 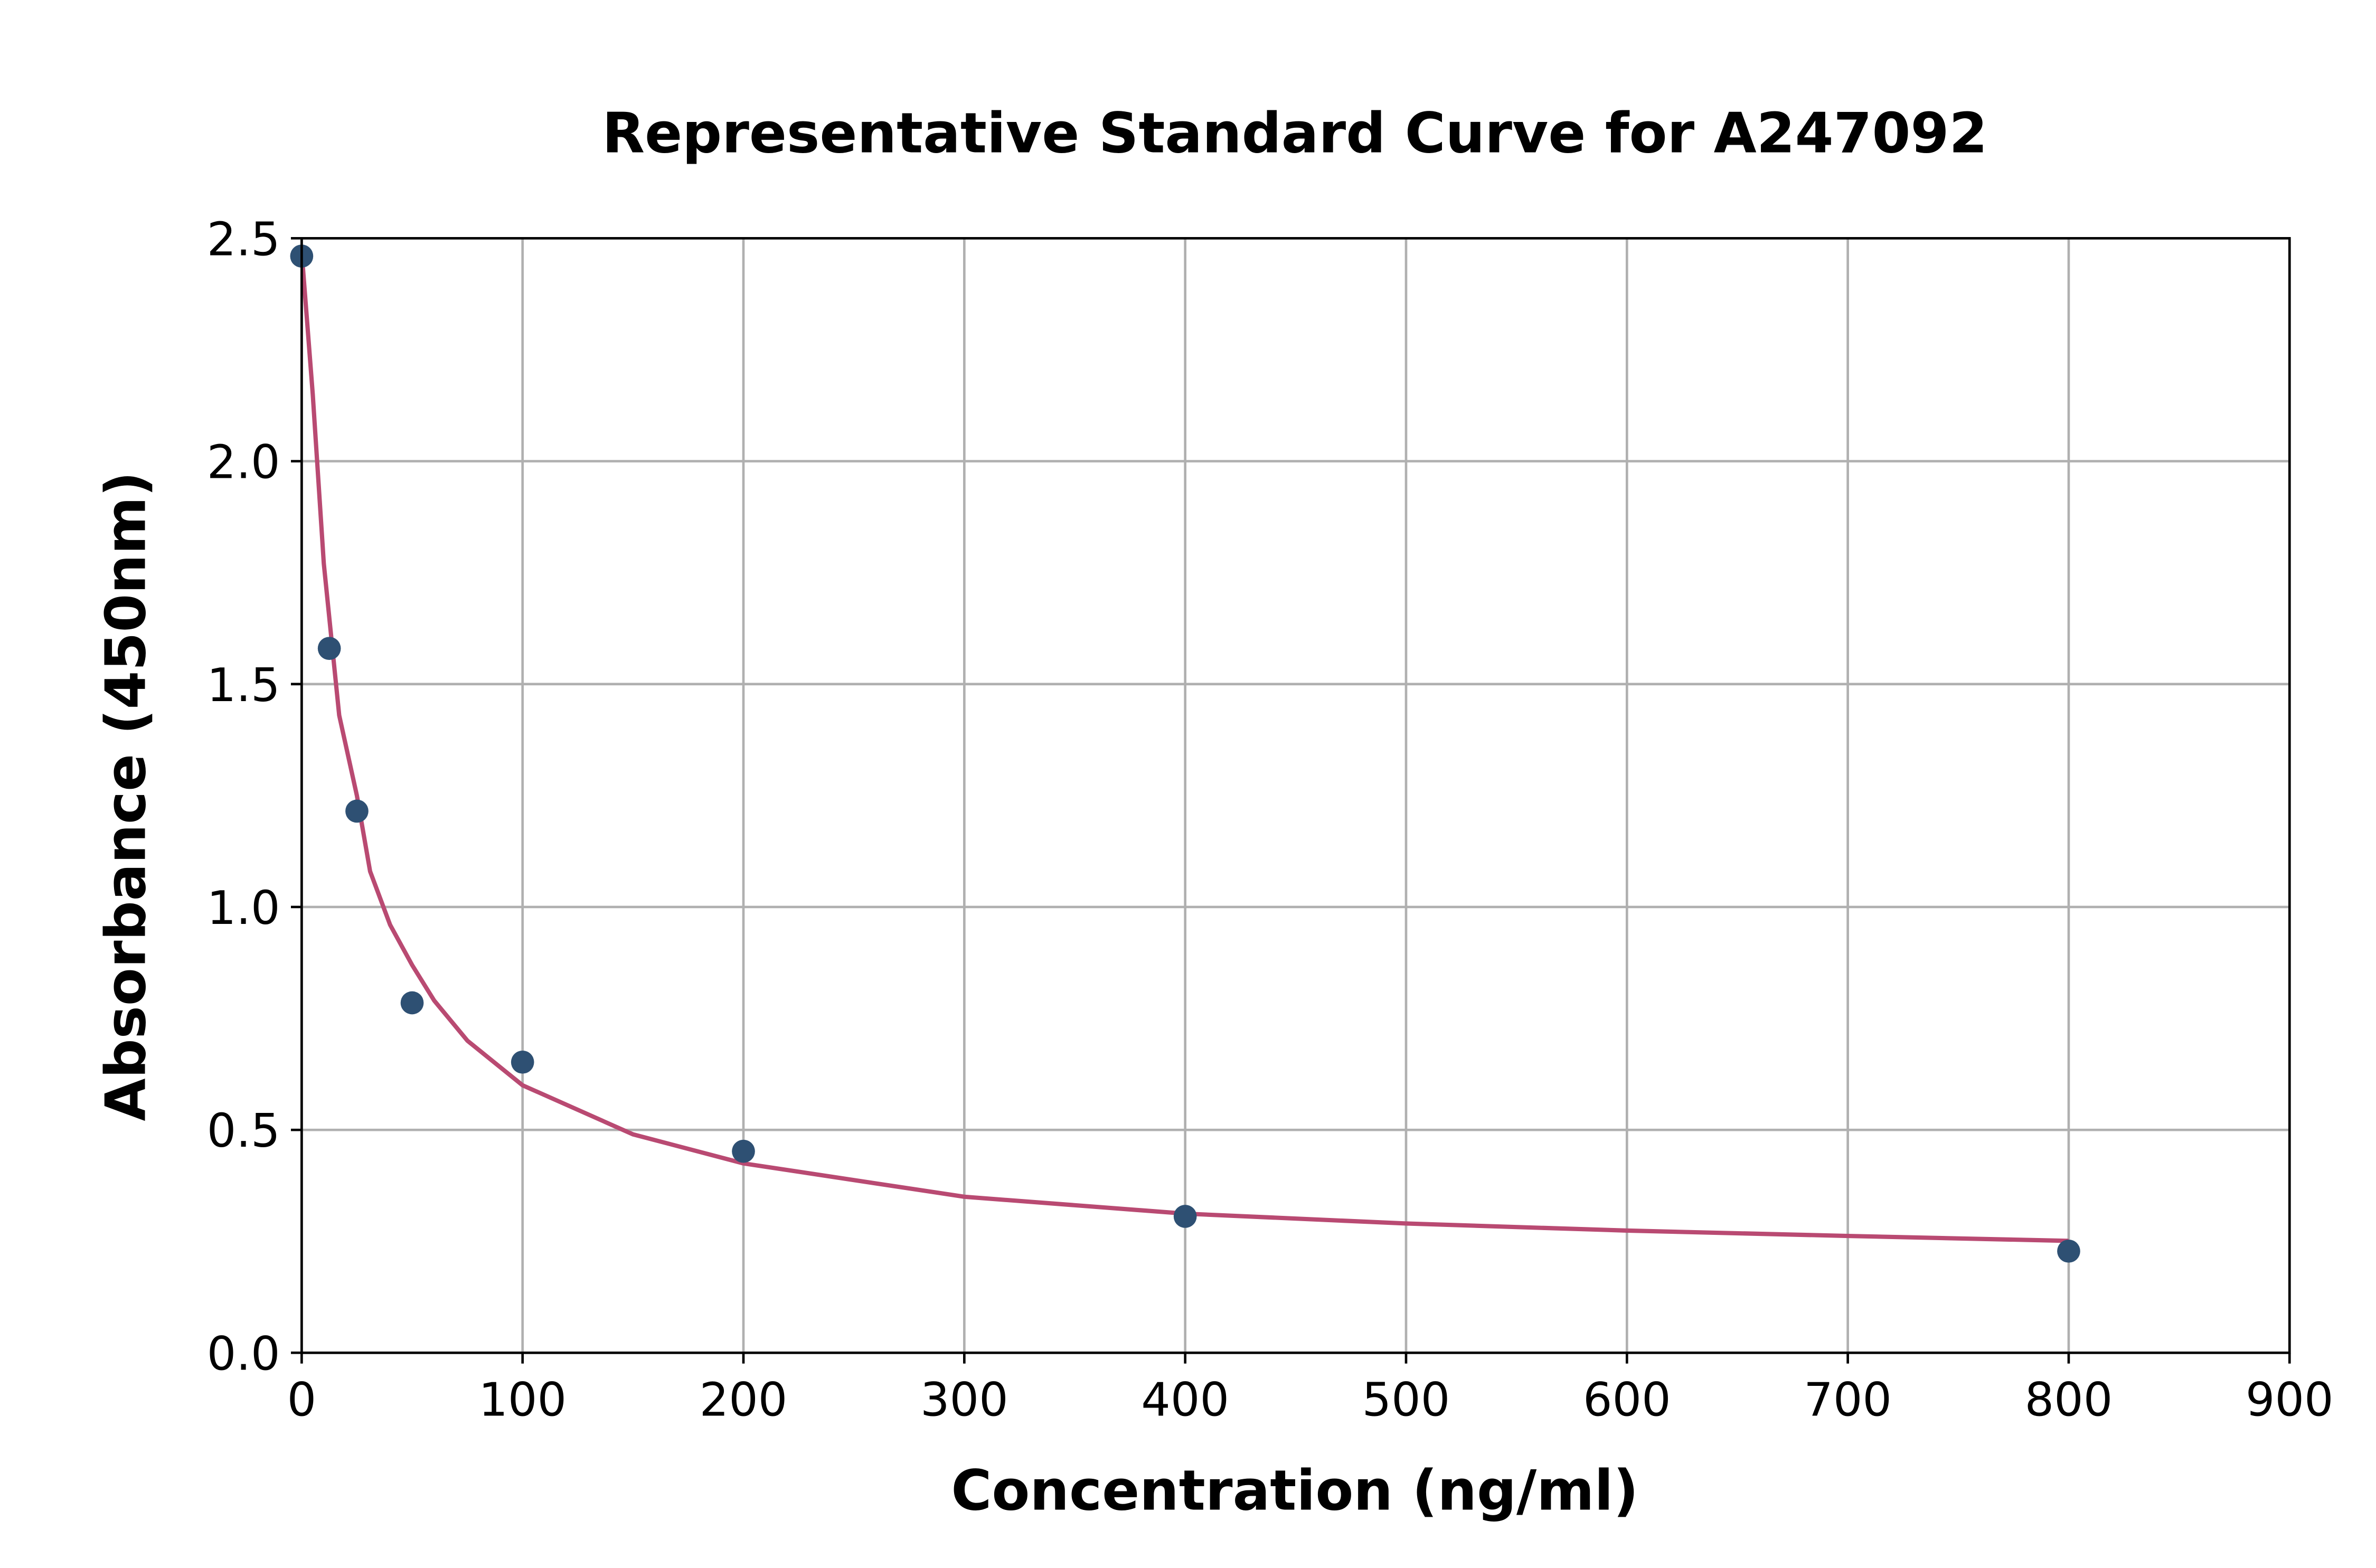 What do you see at coordinates (1185, 1400) in the screenshot?
I see `x-tick-label: 400` at bounding box center [1185, 1400].